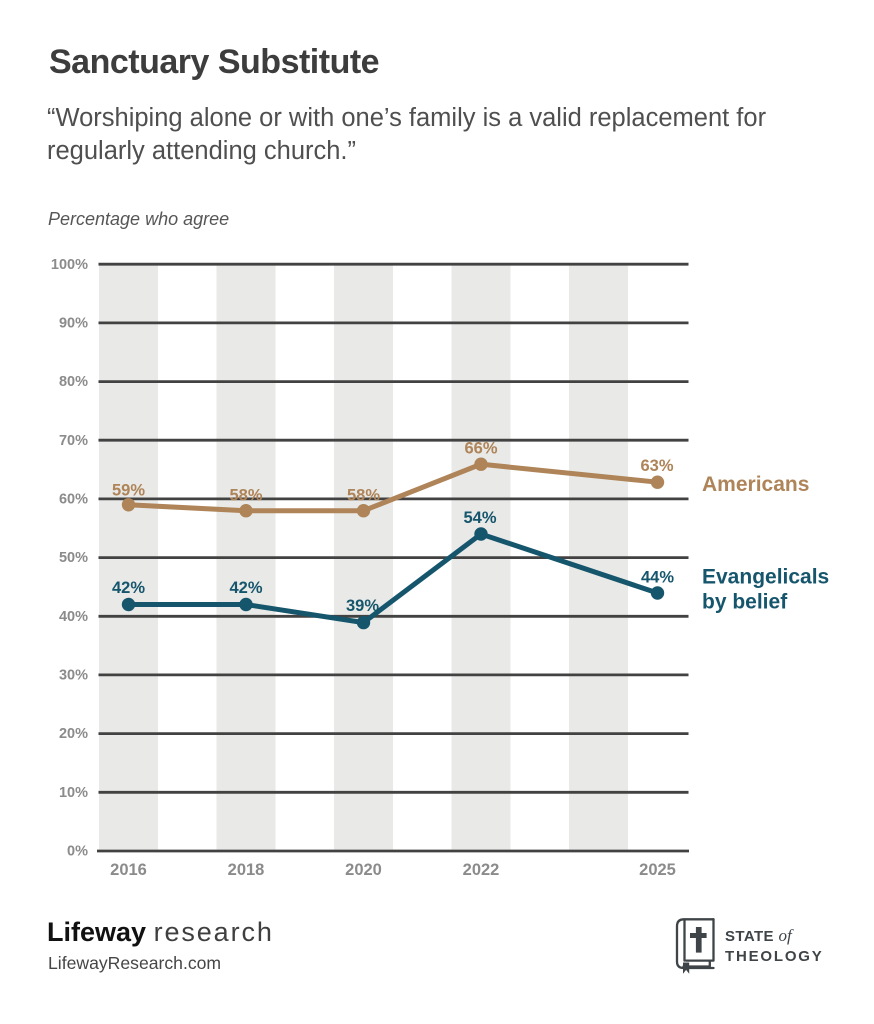 This screenshot has width=874, height=1024. What do you see at coordinates (363, 870) in the screenshot?
I see `svg-text: 2020` at bounding box center [363, 870].